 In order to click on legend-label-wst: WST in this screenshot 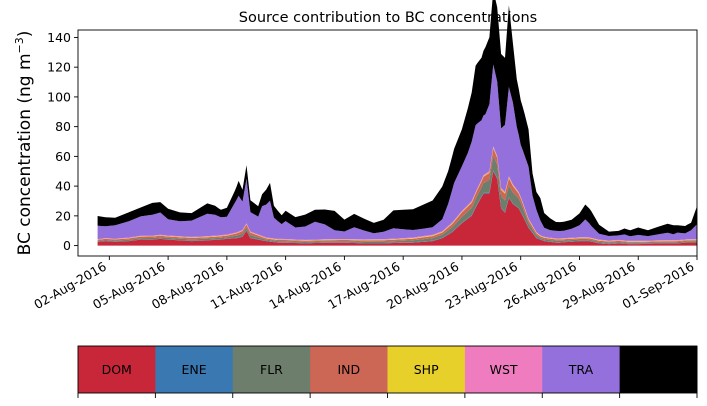, I will do `click(504, 369)`.